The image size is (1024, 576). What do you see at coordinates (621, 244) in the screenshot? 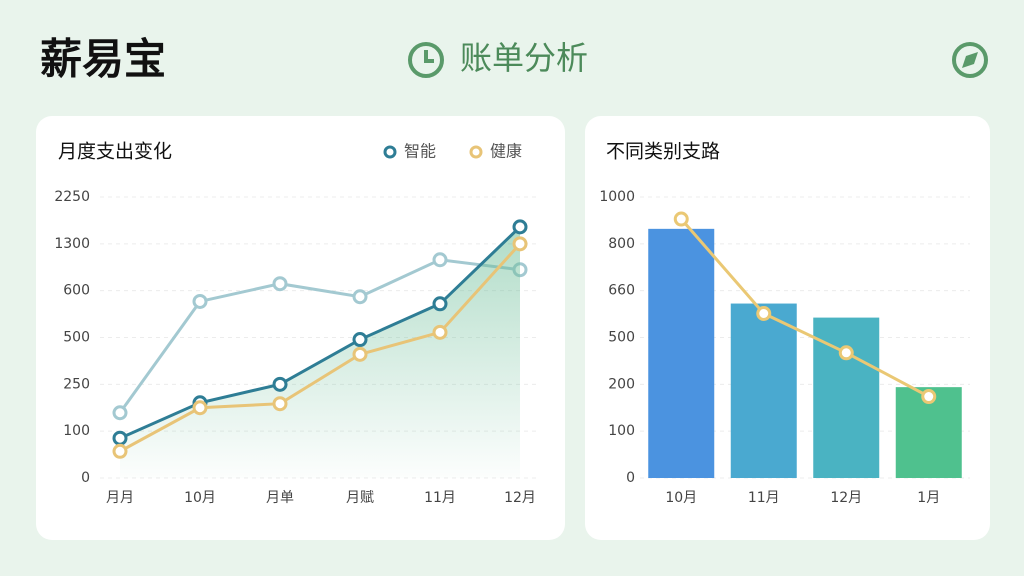
I see `y-tick-label: 800` at bounding box center [621, 244].